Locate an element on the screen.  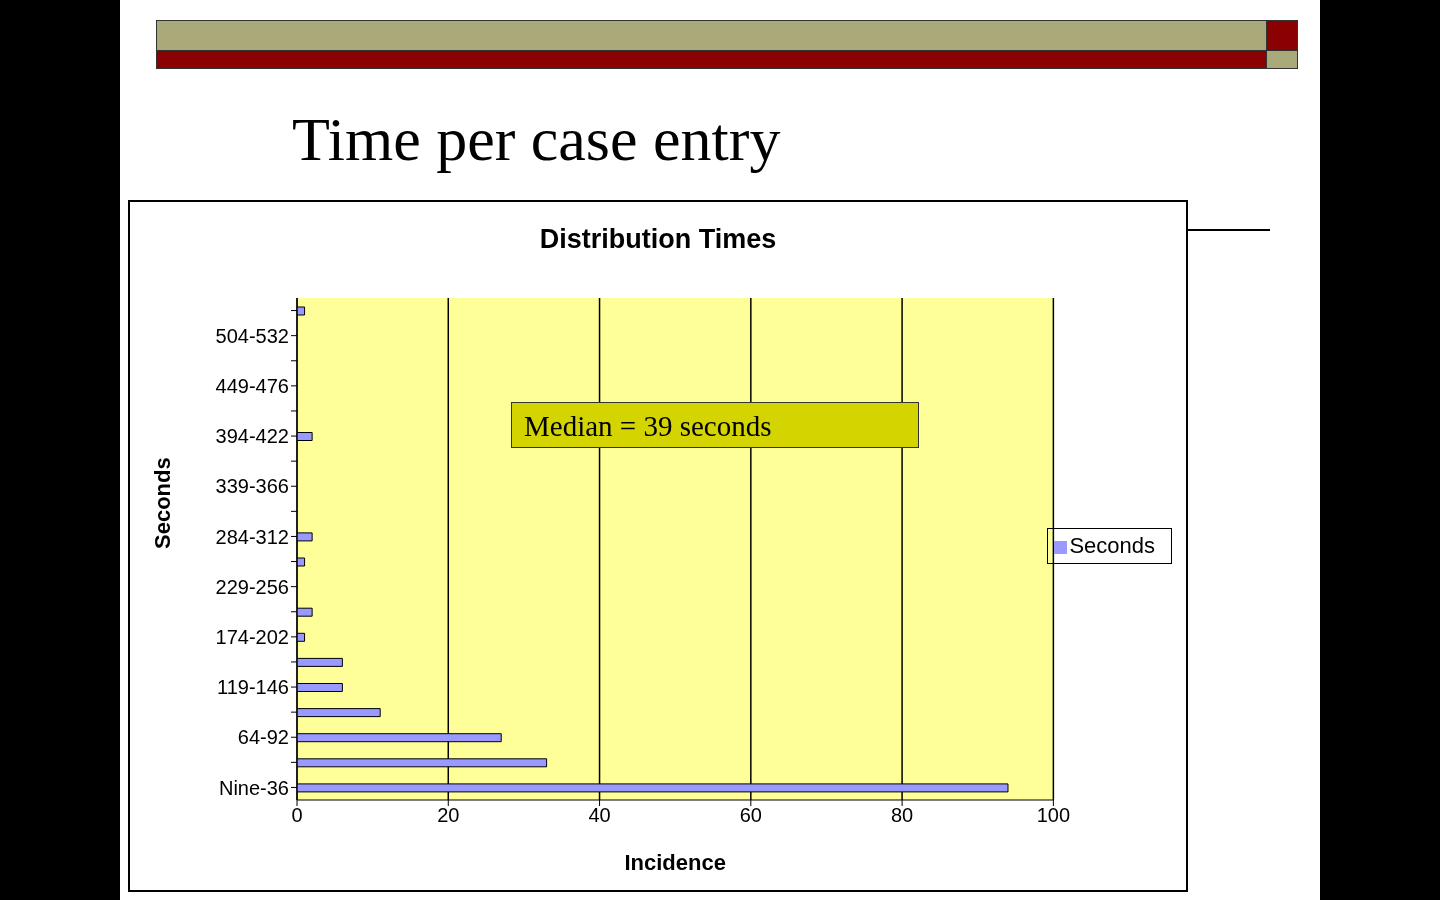
y-tick-label: 449-476 is located at coordinates (252, 385).